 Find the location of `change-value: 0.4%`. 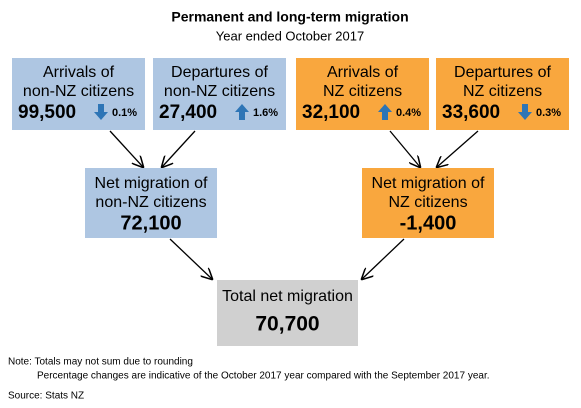

change-value: 0.4% is located at coordinates (408, 113).